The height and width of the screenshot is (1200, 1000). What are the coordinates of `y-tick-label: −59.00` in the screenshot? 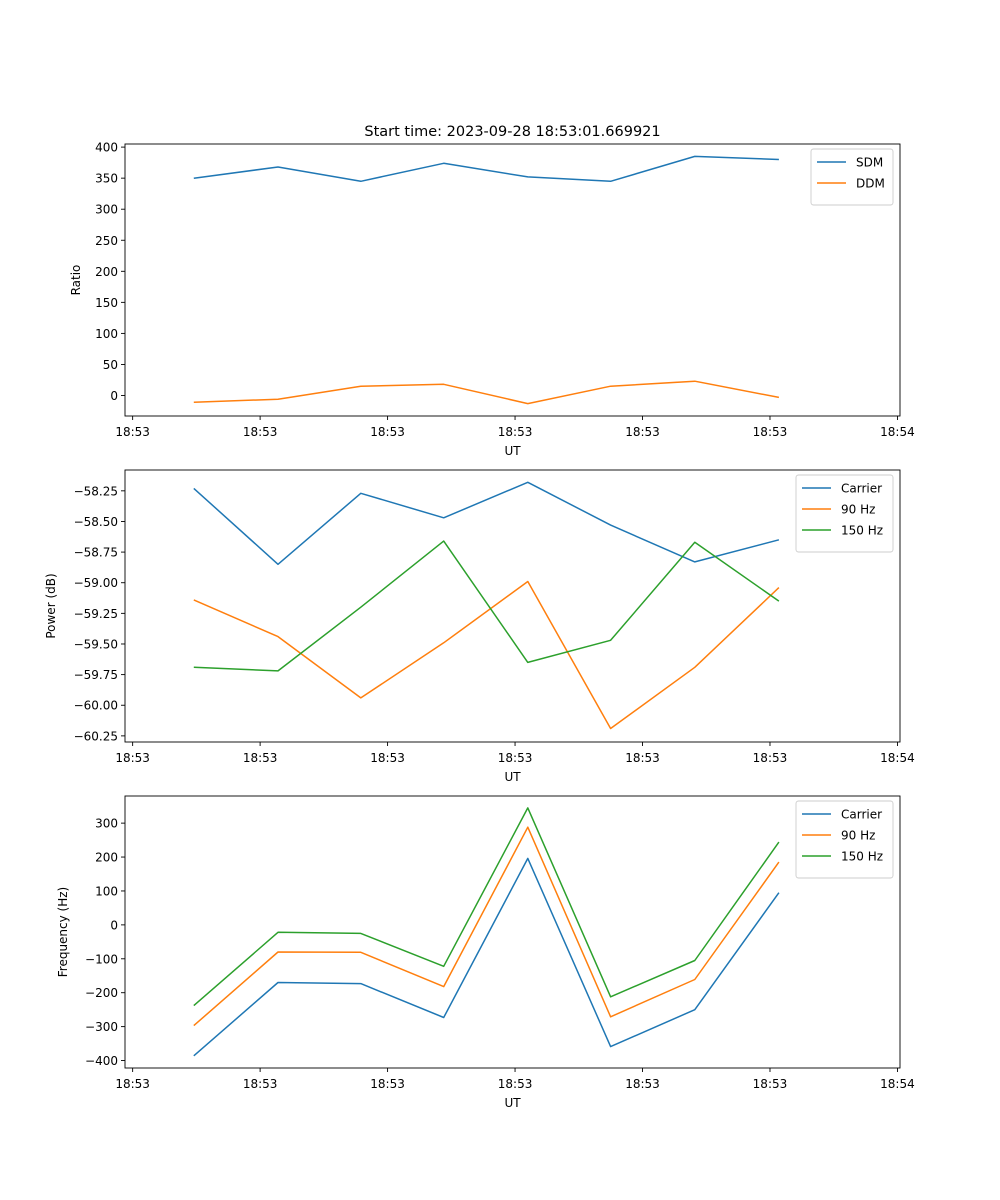 It's located at (96, 583).